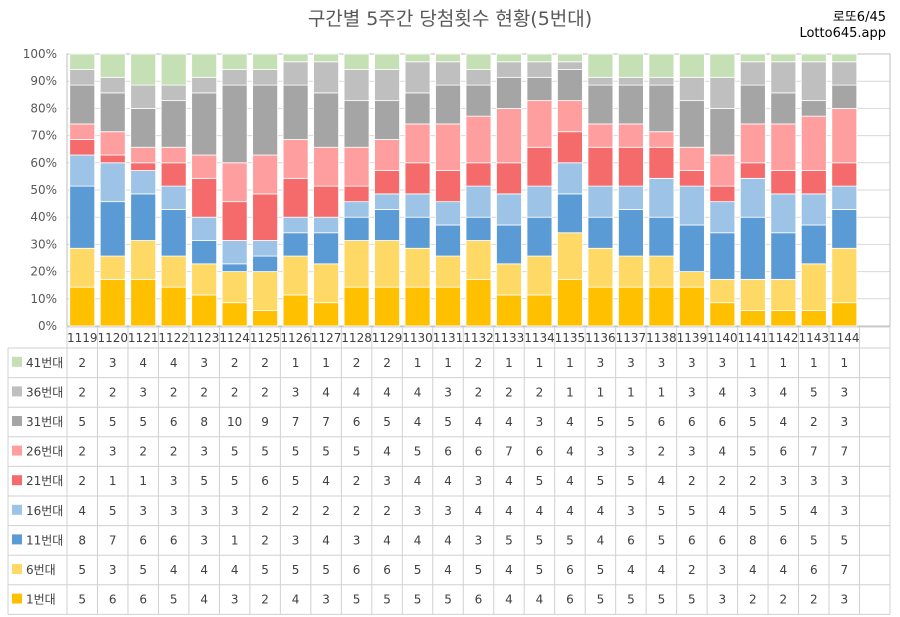  I want to click on legend-label: 1번대, so click(41, 600).